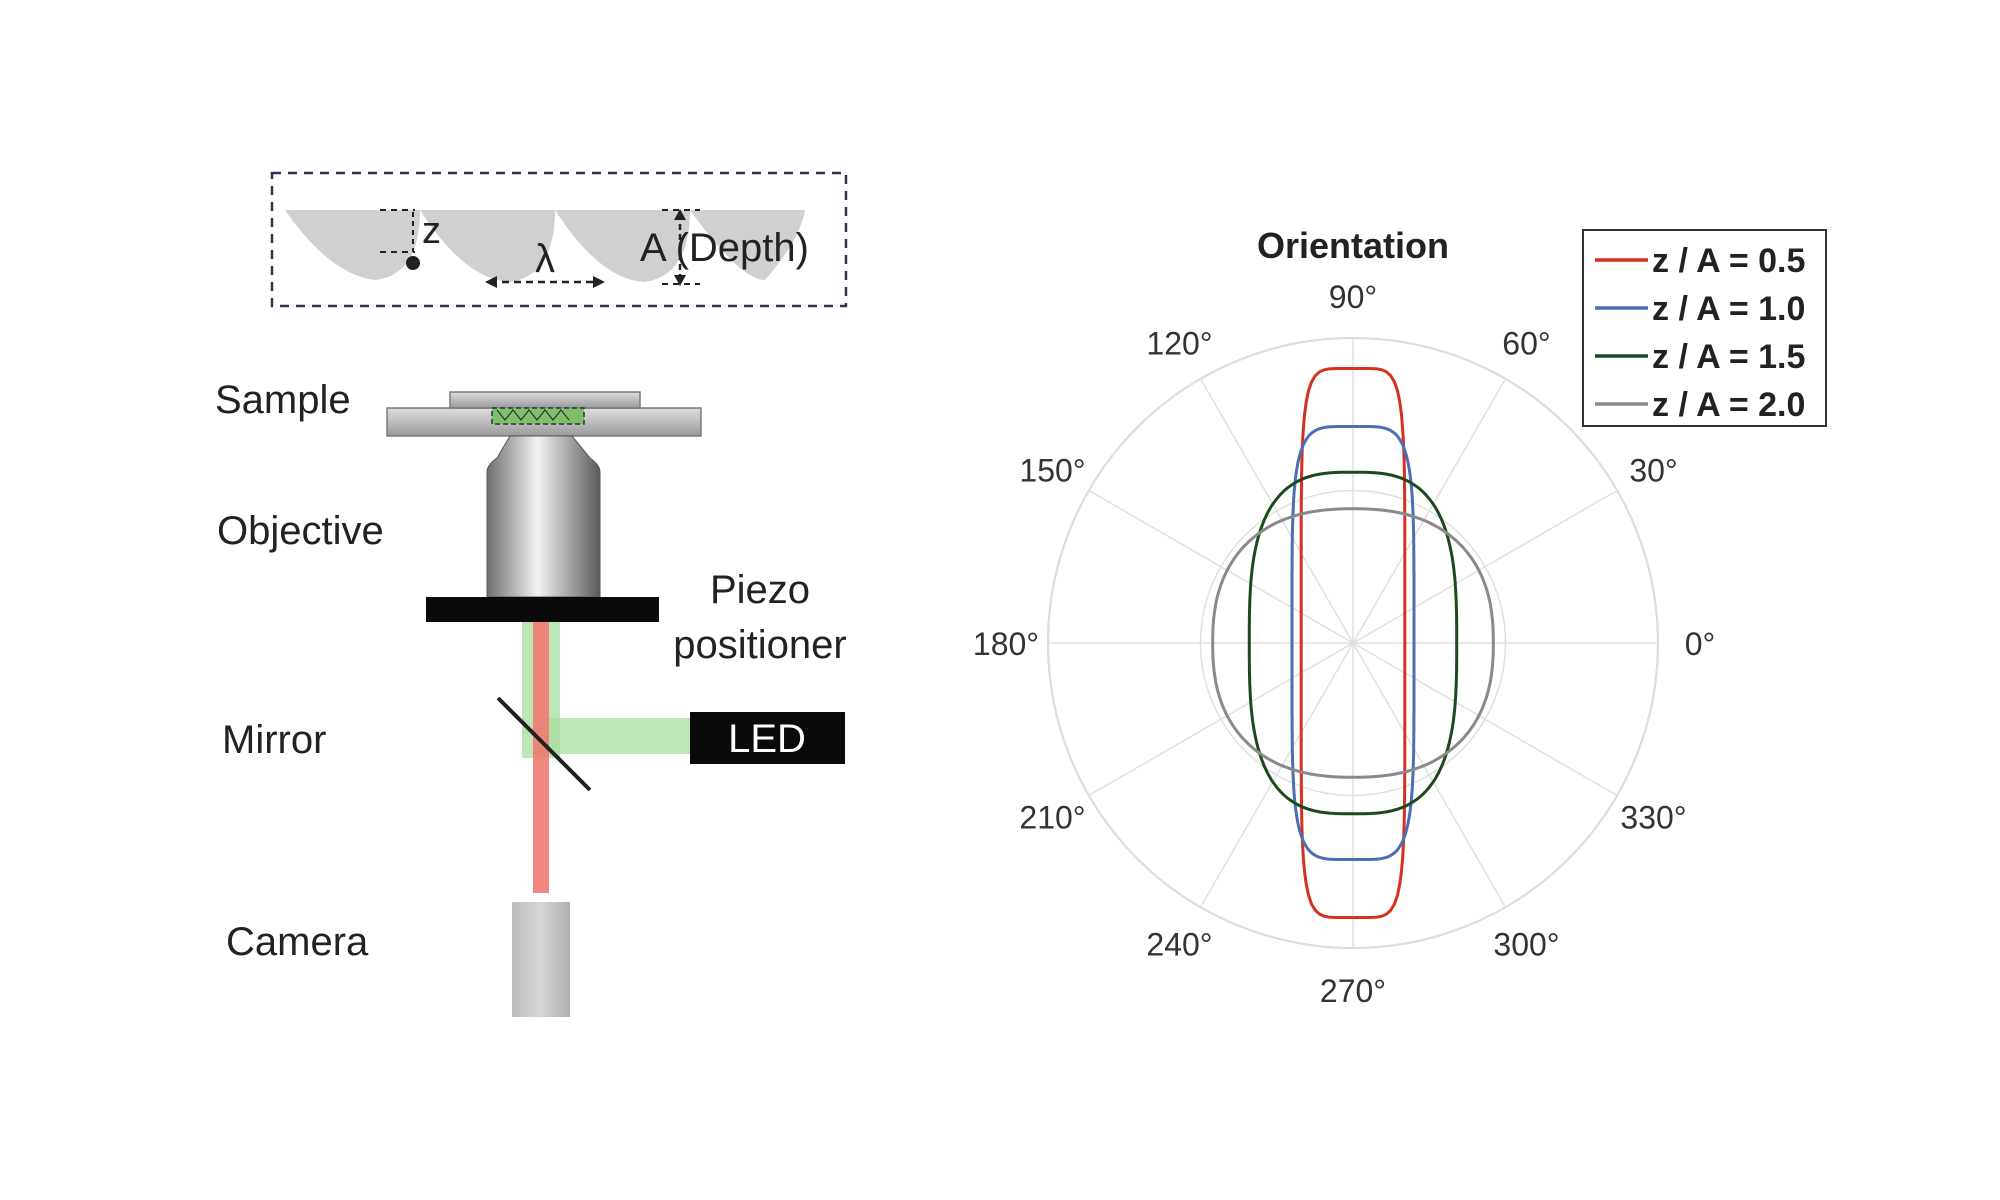 The height and width of the screenshot is (1200, 2000). I want to click on green-beam-horizontal, so click(617, 736).